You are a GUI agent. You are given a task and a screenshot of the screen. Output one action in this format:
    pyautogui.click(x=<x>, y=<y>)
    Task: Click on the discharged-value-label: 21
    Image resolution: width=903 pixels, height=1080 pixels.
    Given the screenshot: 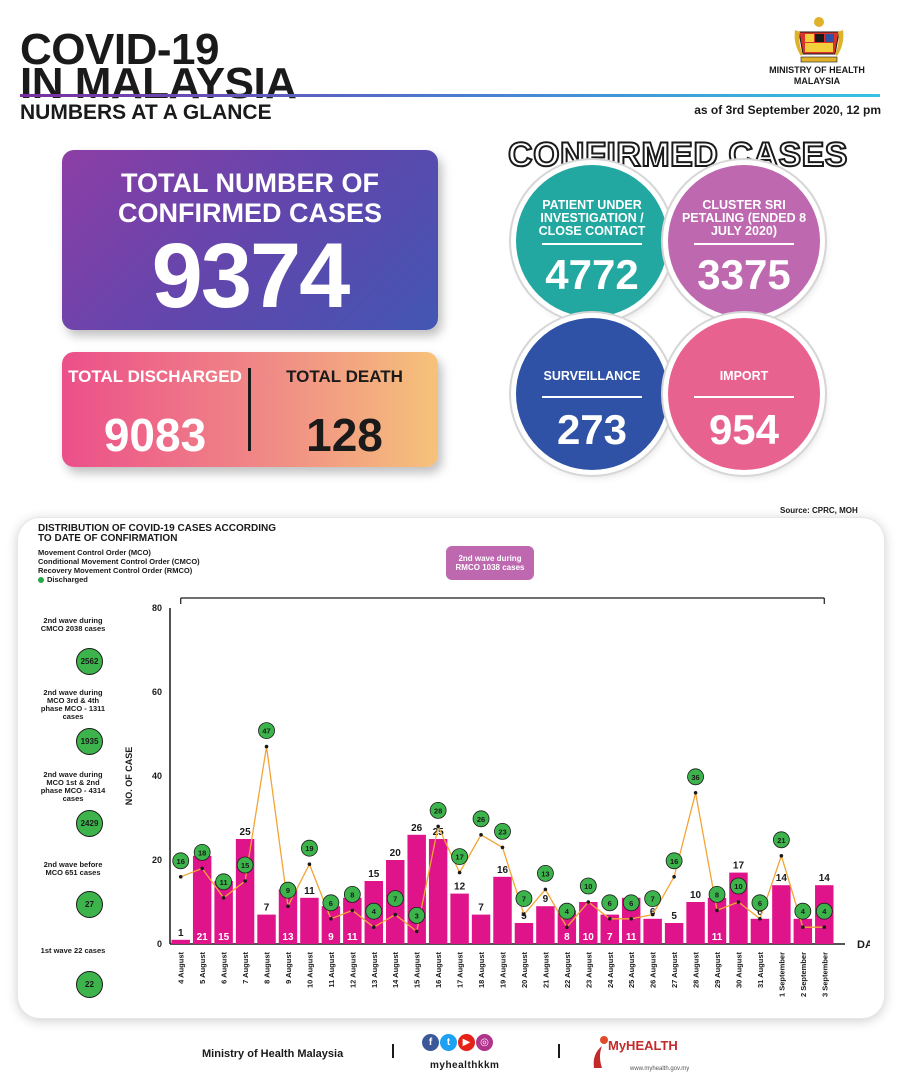 What is the action you would take?
    pyautogui.click(x=781, y=840)
    